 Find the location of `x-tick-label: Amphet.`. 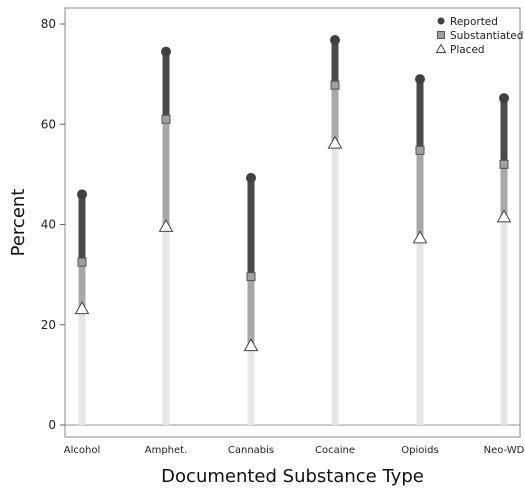

x-tick-label: Amphet. is located at coordinates (166, 450).